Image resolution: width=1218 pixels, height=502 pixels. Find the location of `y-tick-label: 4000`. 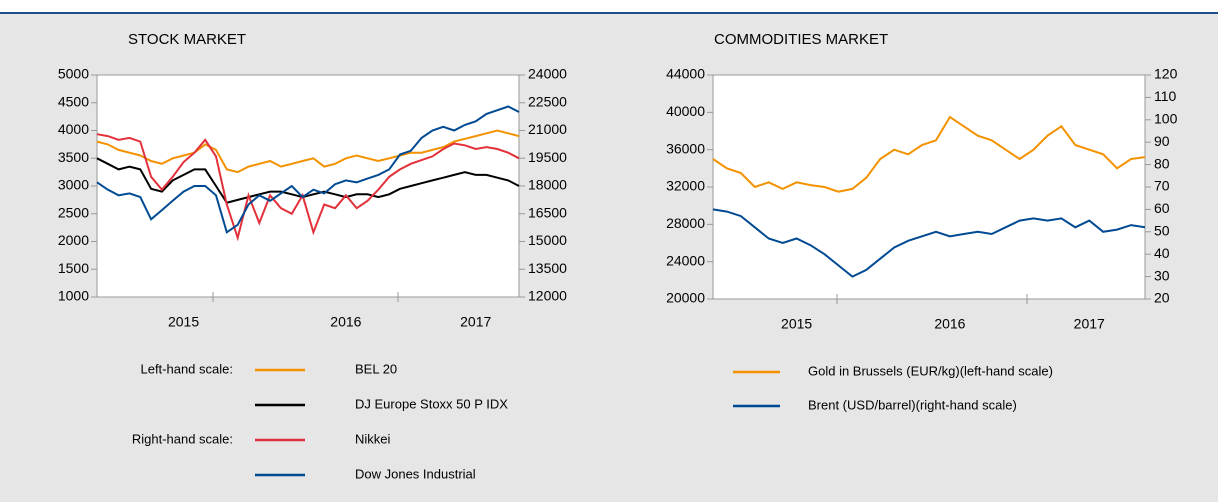

y-tick-label: 4000 is located at coordinates (73, 129).